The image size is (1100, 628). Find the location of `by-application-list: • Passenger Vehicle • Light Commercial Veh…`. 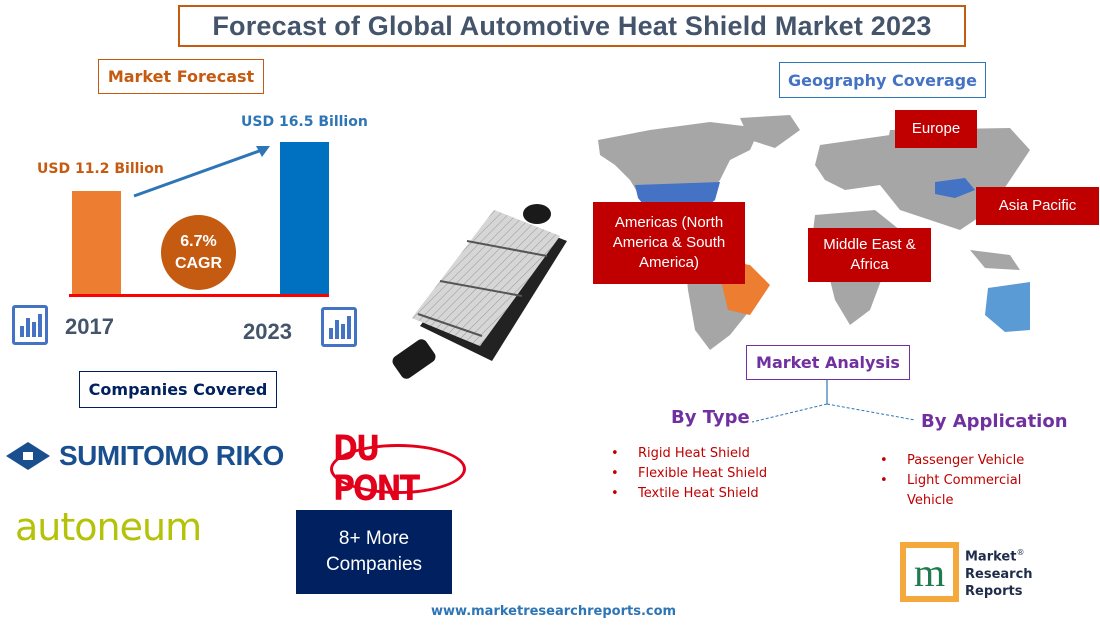

by-application-list: • Passenger Vehicle • Light Commercial Veh… is located at coordinates (970, 481).